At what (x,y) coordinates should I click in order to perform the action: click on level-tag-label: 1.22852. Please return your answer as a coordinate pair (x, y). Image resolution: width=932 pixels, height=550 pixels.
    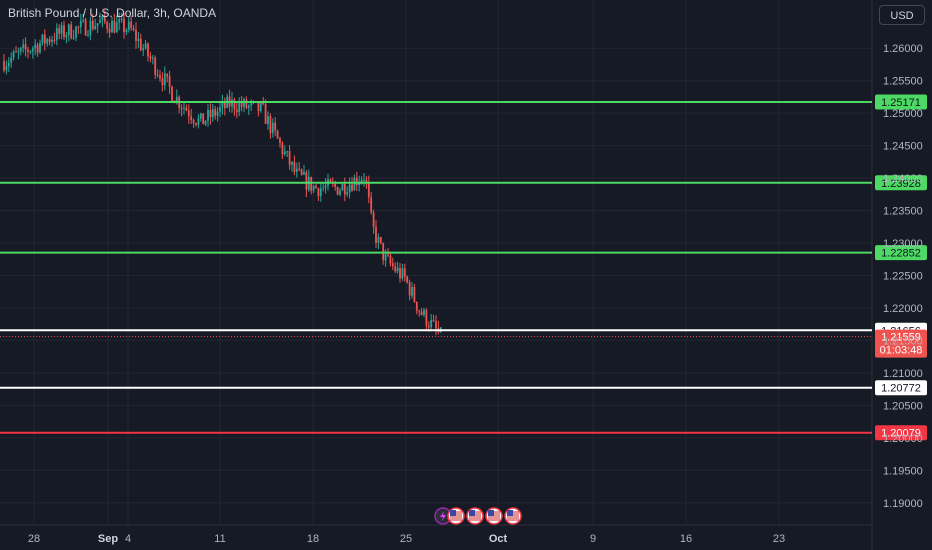
    Looking at the image, I should click on (901, 254).